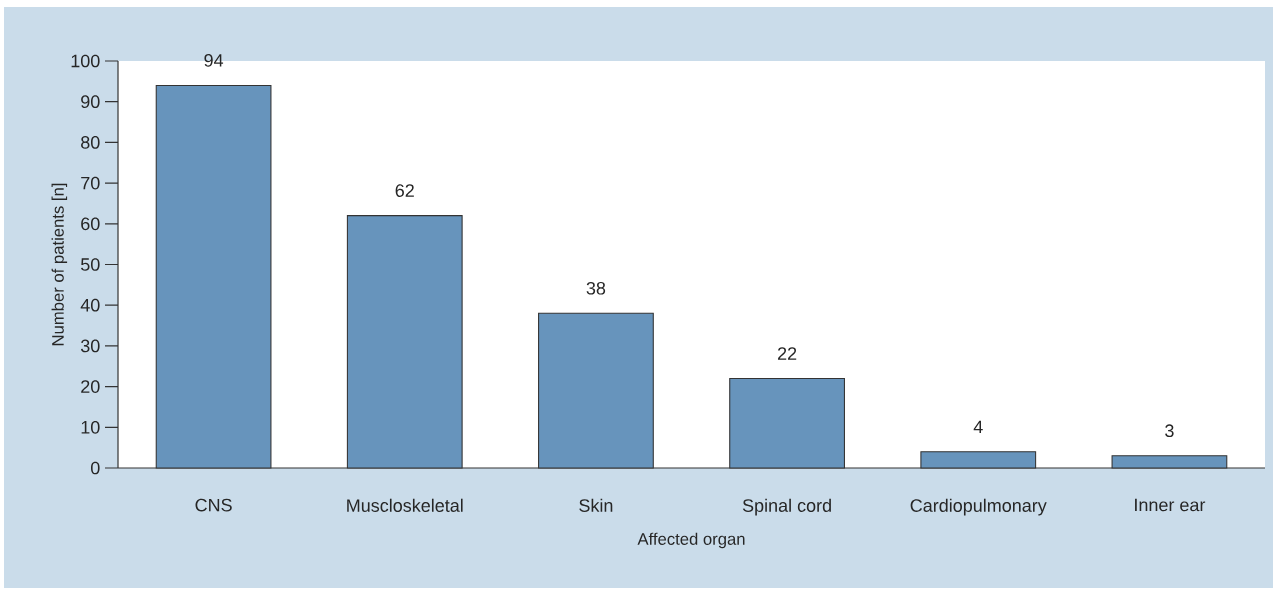 Image resolution: width=1273 pixels, height=590 pixels. I want to click on x-tick-label: CNS, so click(213, 505).